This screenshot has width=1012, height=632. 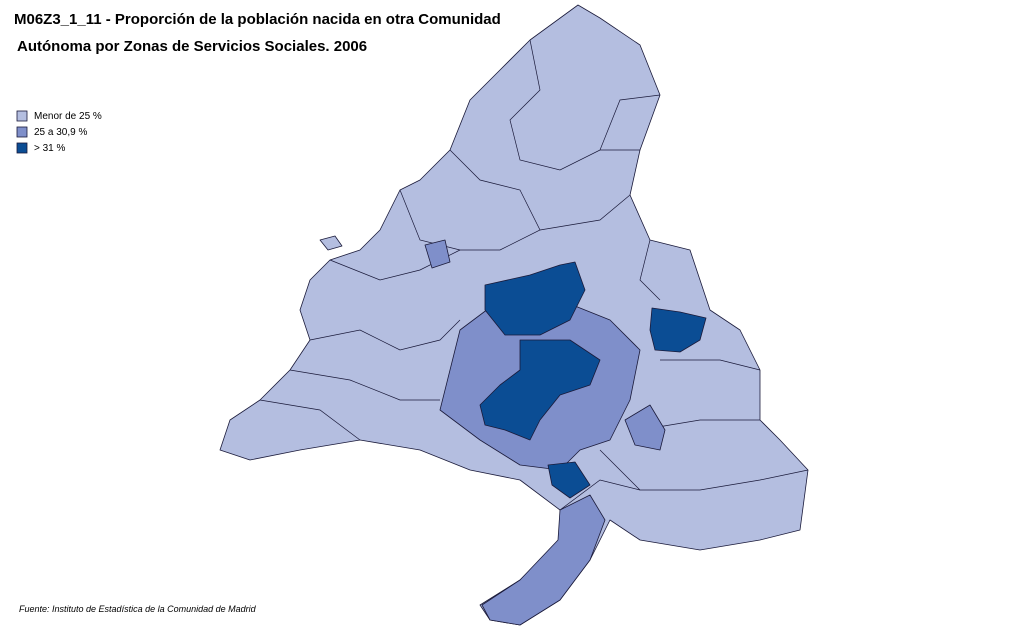 I want to click on legend-label: 25 a 30,9 %, so click(x=60, y=132).